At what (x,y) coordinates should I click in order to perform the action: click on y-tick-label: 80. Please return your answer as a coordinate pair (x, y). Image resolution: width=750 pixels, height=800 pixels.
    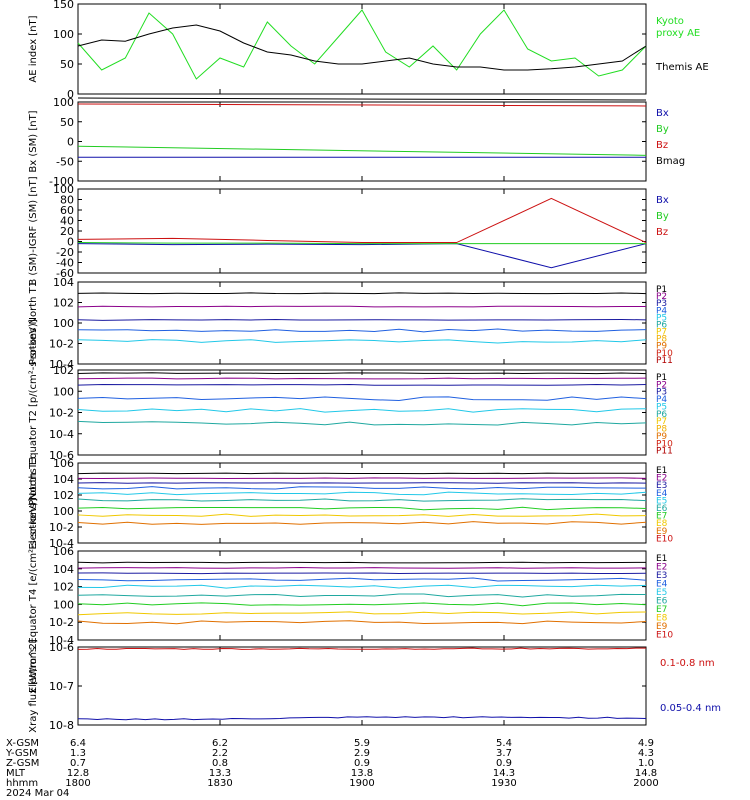
    Looking at the image, I should click on (67, 200).